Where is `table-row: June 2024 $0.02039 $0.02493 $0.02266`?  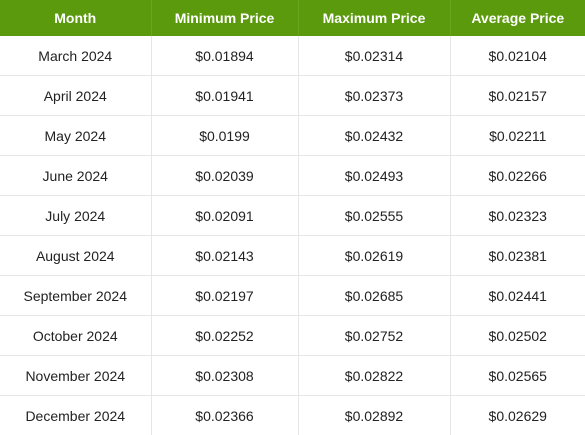 table-row: June 2024 $0.02039 $0.02493 $0.02266 is located at coordinates (292, 176).